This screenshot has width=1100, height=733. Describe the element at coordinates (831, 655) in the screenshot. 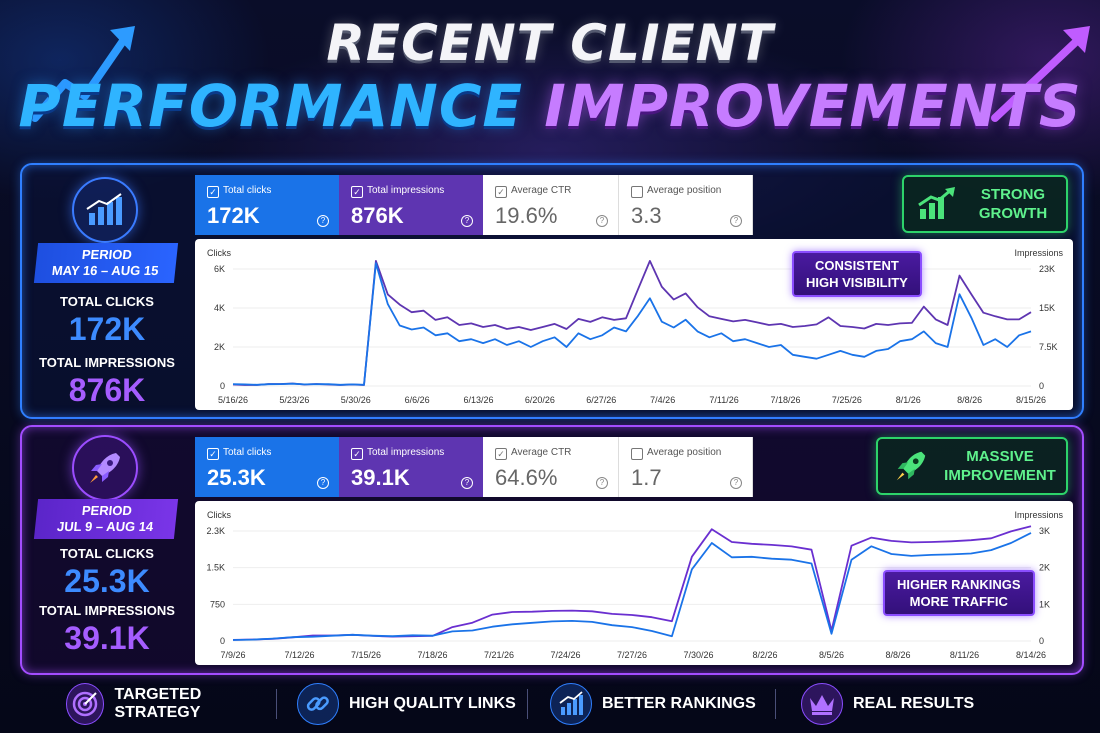

I see `x-tick-label: 8/5/26` at that location.